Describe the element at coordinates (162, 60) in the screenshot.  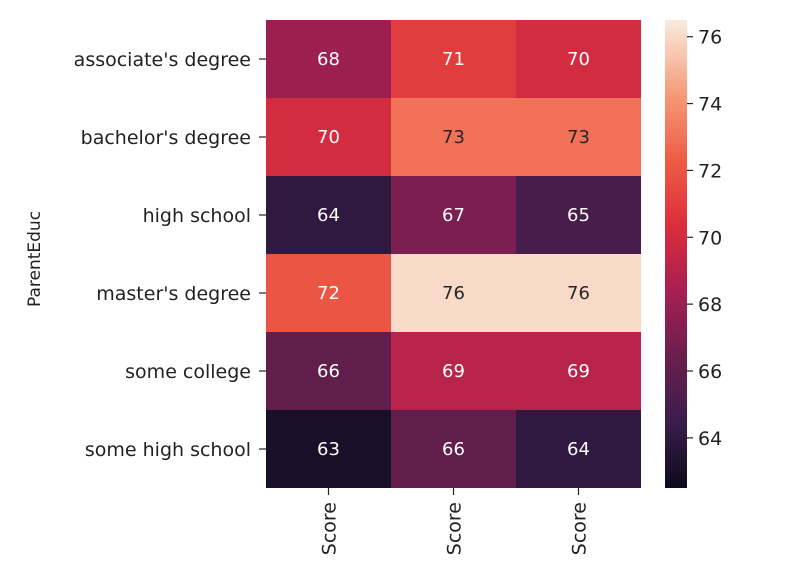
I see `row-tick-label: associate's degree` at that location.